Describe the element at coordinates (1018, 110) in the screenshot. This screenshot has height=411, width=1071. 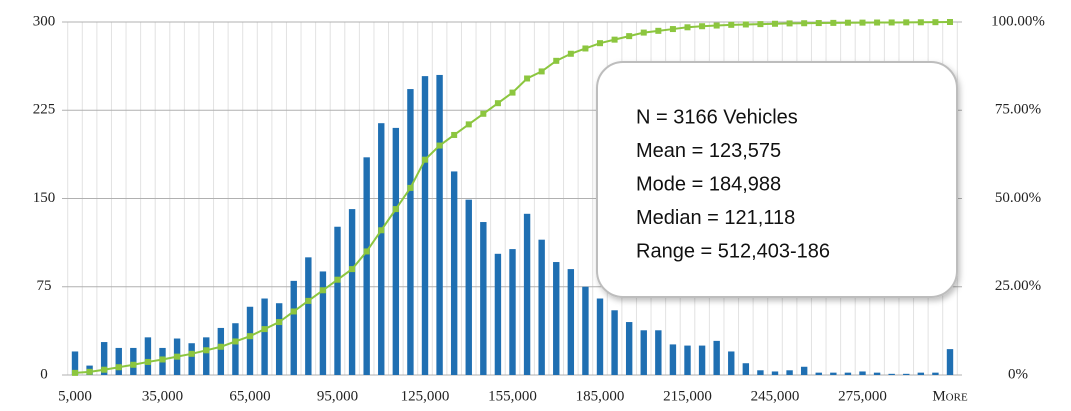
I see `y2-tick-label: 75.00%` at that location.